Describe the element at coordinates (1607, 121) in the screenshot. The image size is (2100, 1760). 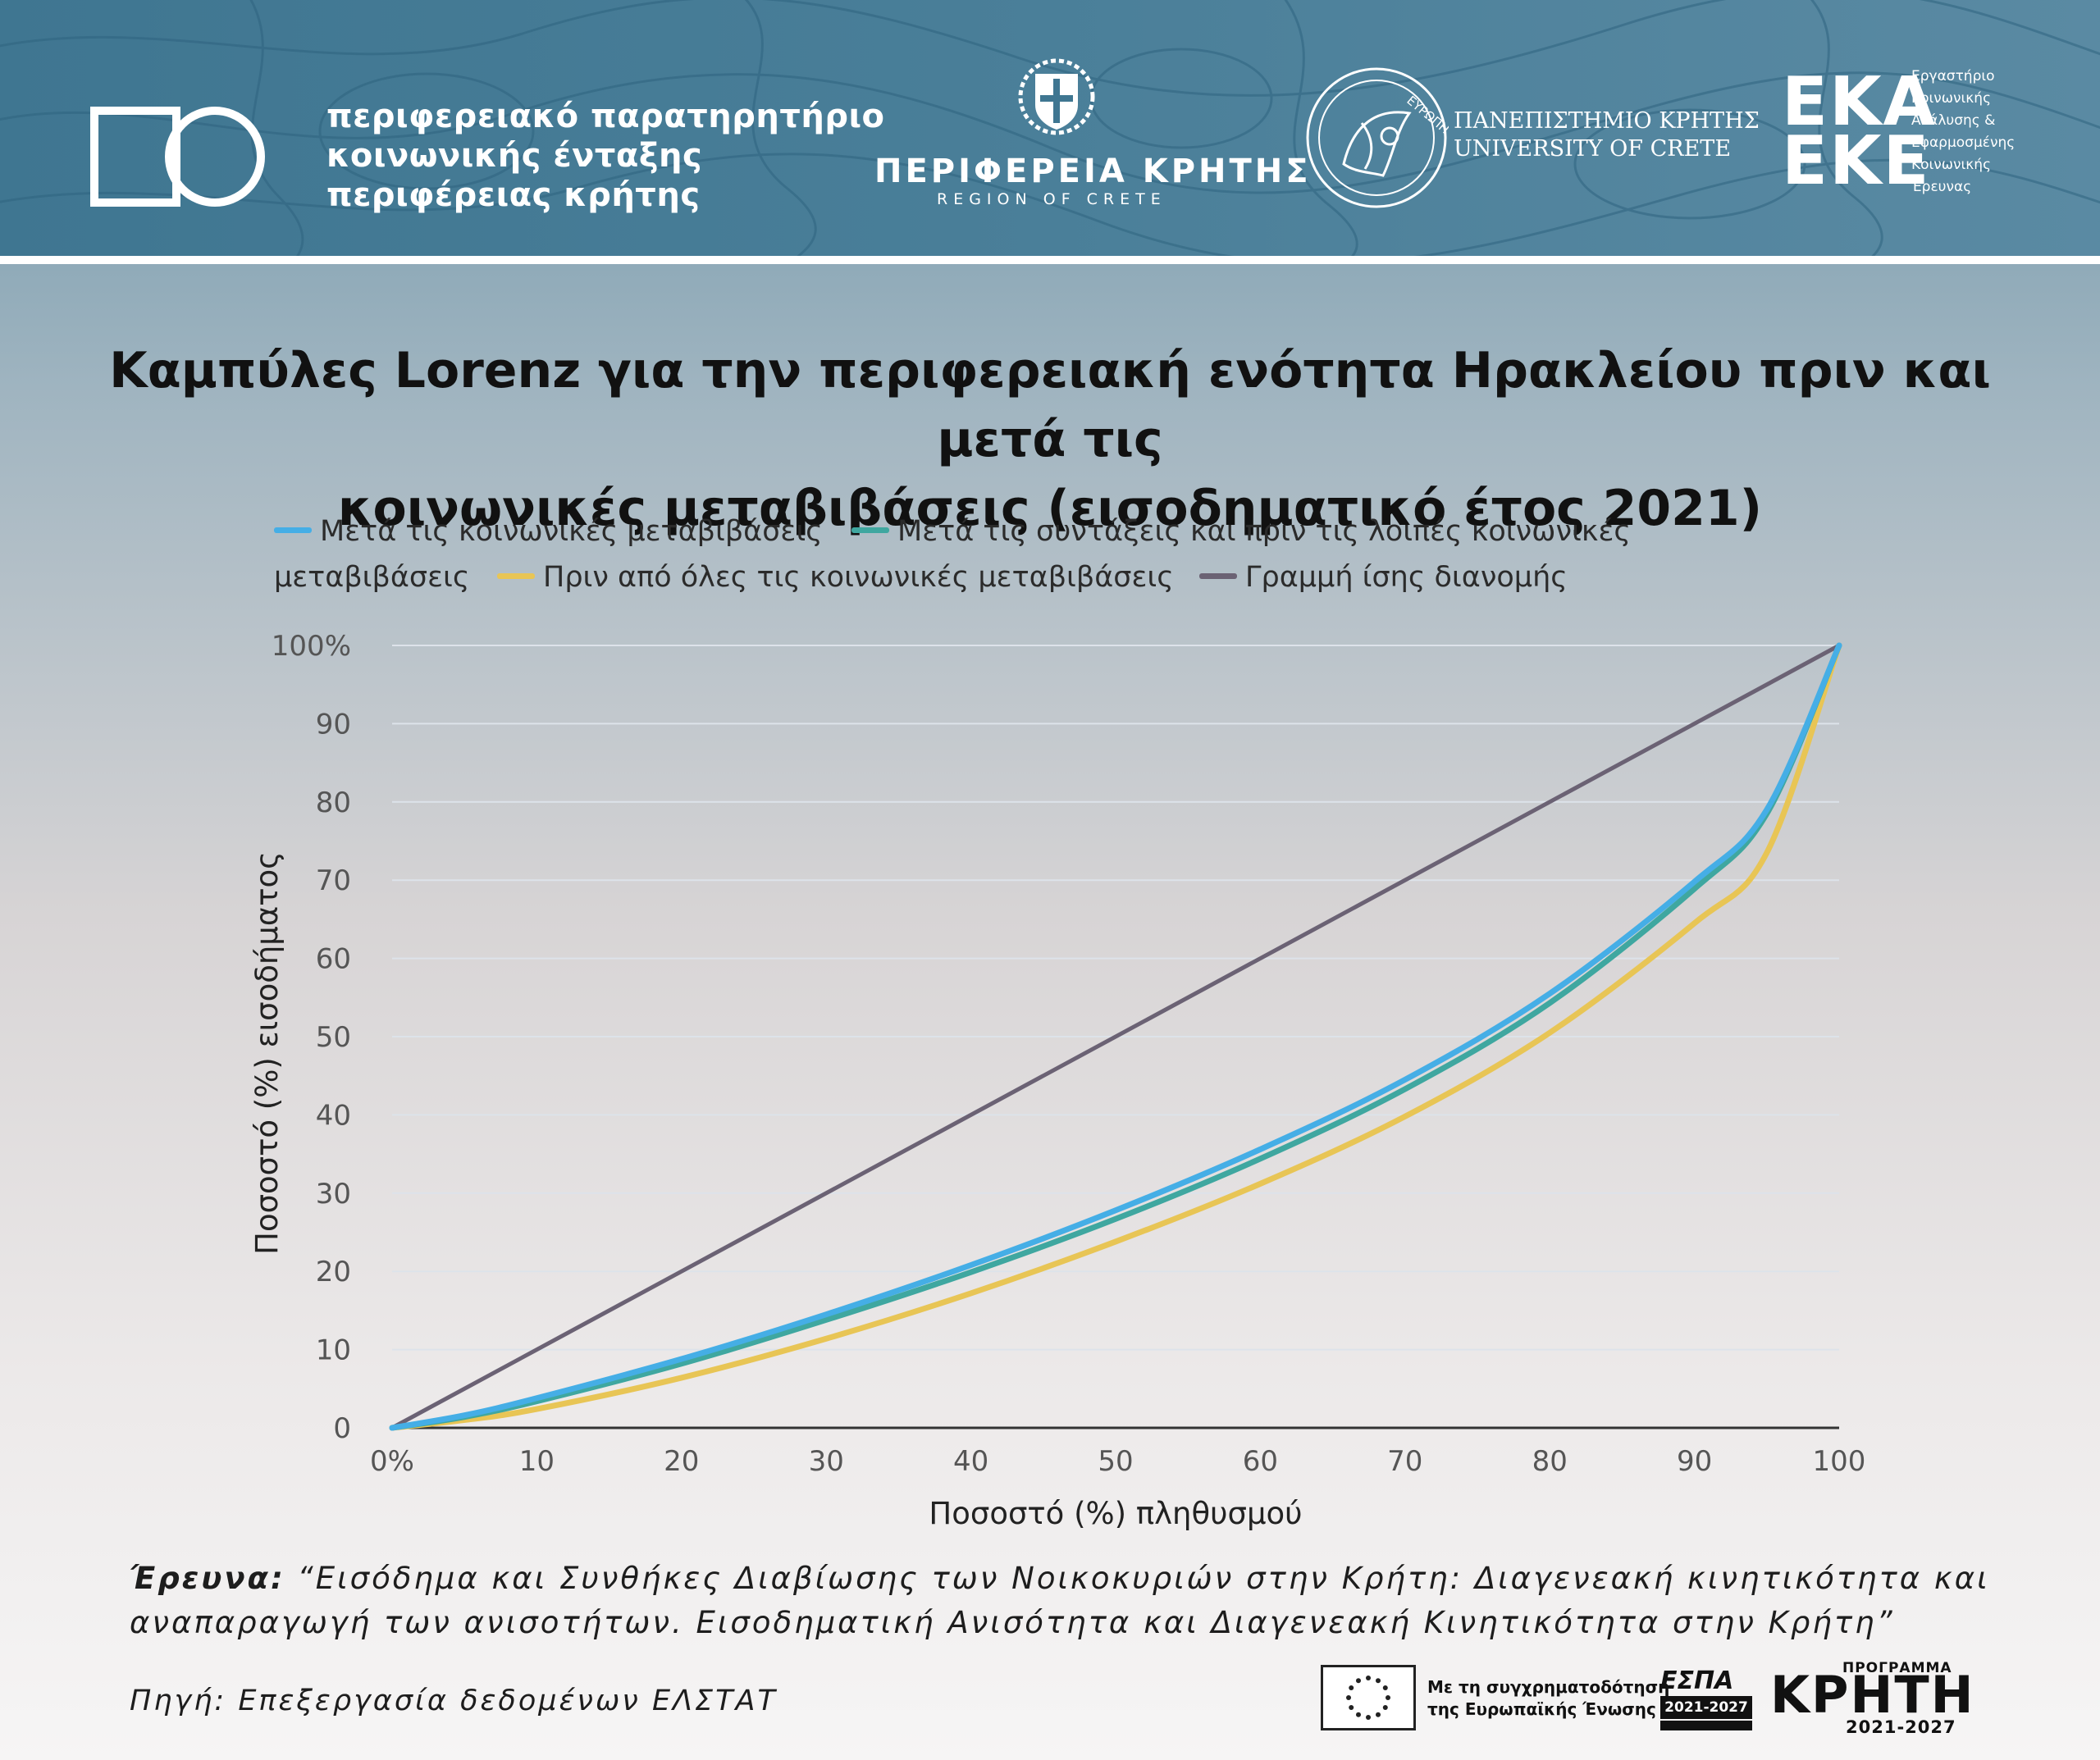
I see `university-name-greek: ΠΑΝΕΠΙΣΤΗΜΙΟ ΚΡΗΤΗΣ` at that location.